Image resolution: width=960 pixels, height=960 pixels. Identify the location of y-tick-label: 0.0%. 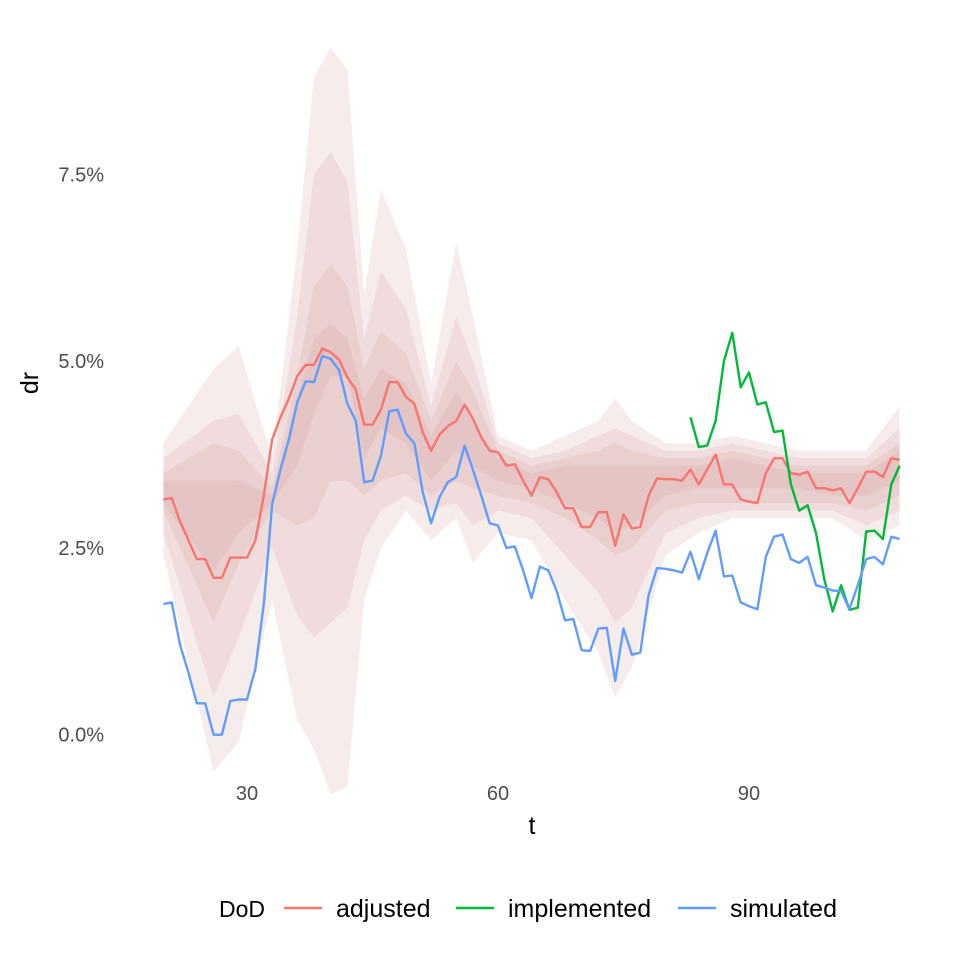
(81, 736).